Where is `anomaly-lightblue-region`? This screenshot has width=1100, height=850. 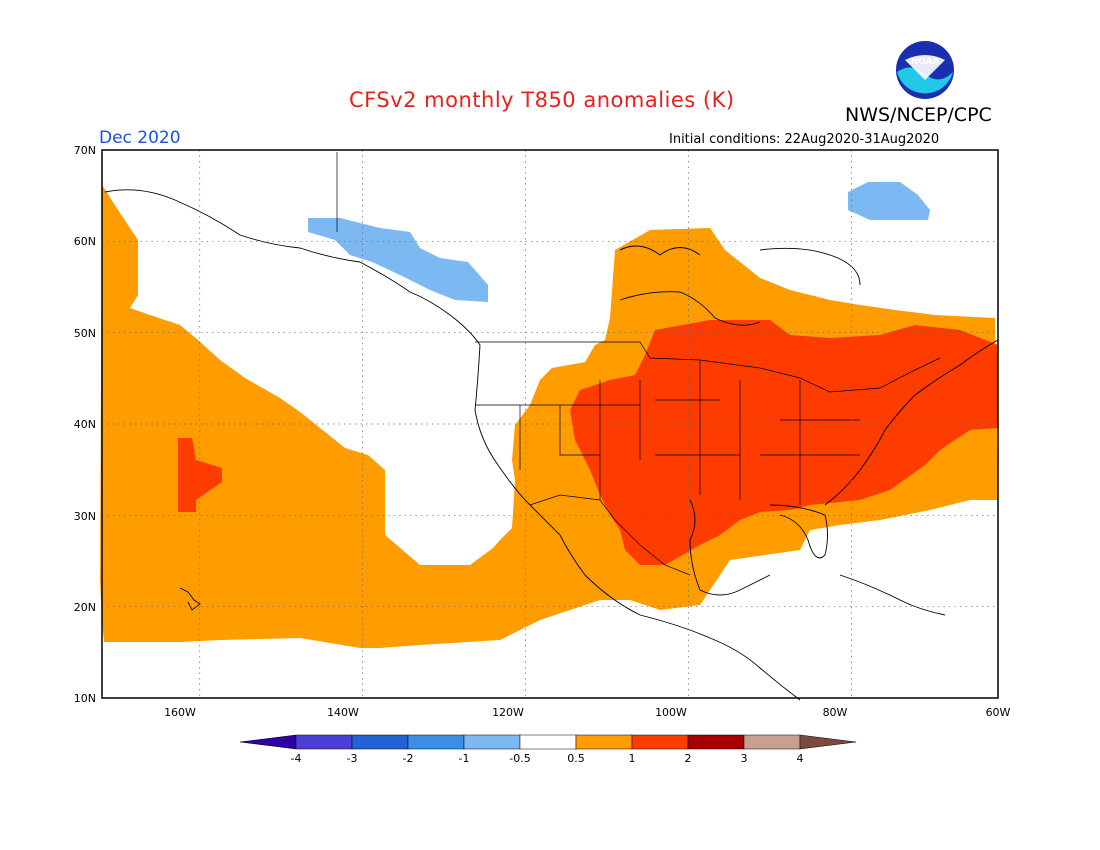 anomaly-lightblue-region is located at coordinates (619, 242).